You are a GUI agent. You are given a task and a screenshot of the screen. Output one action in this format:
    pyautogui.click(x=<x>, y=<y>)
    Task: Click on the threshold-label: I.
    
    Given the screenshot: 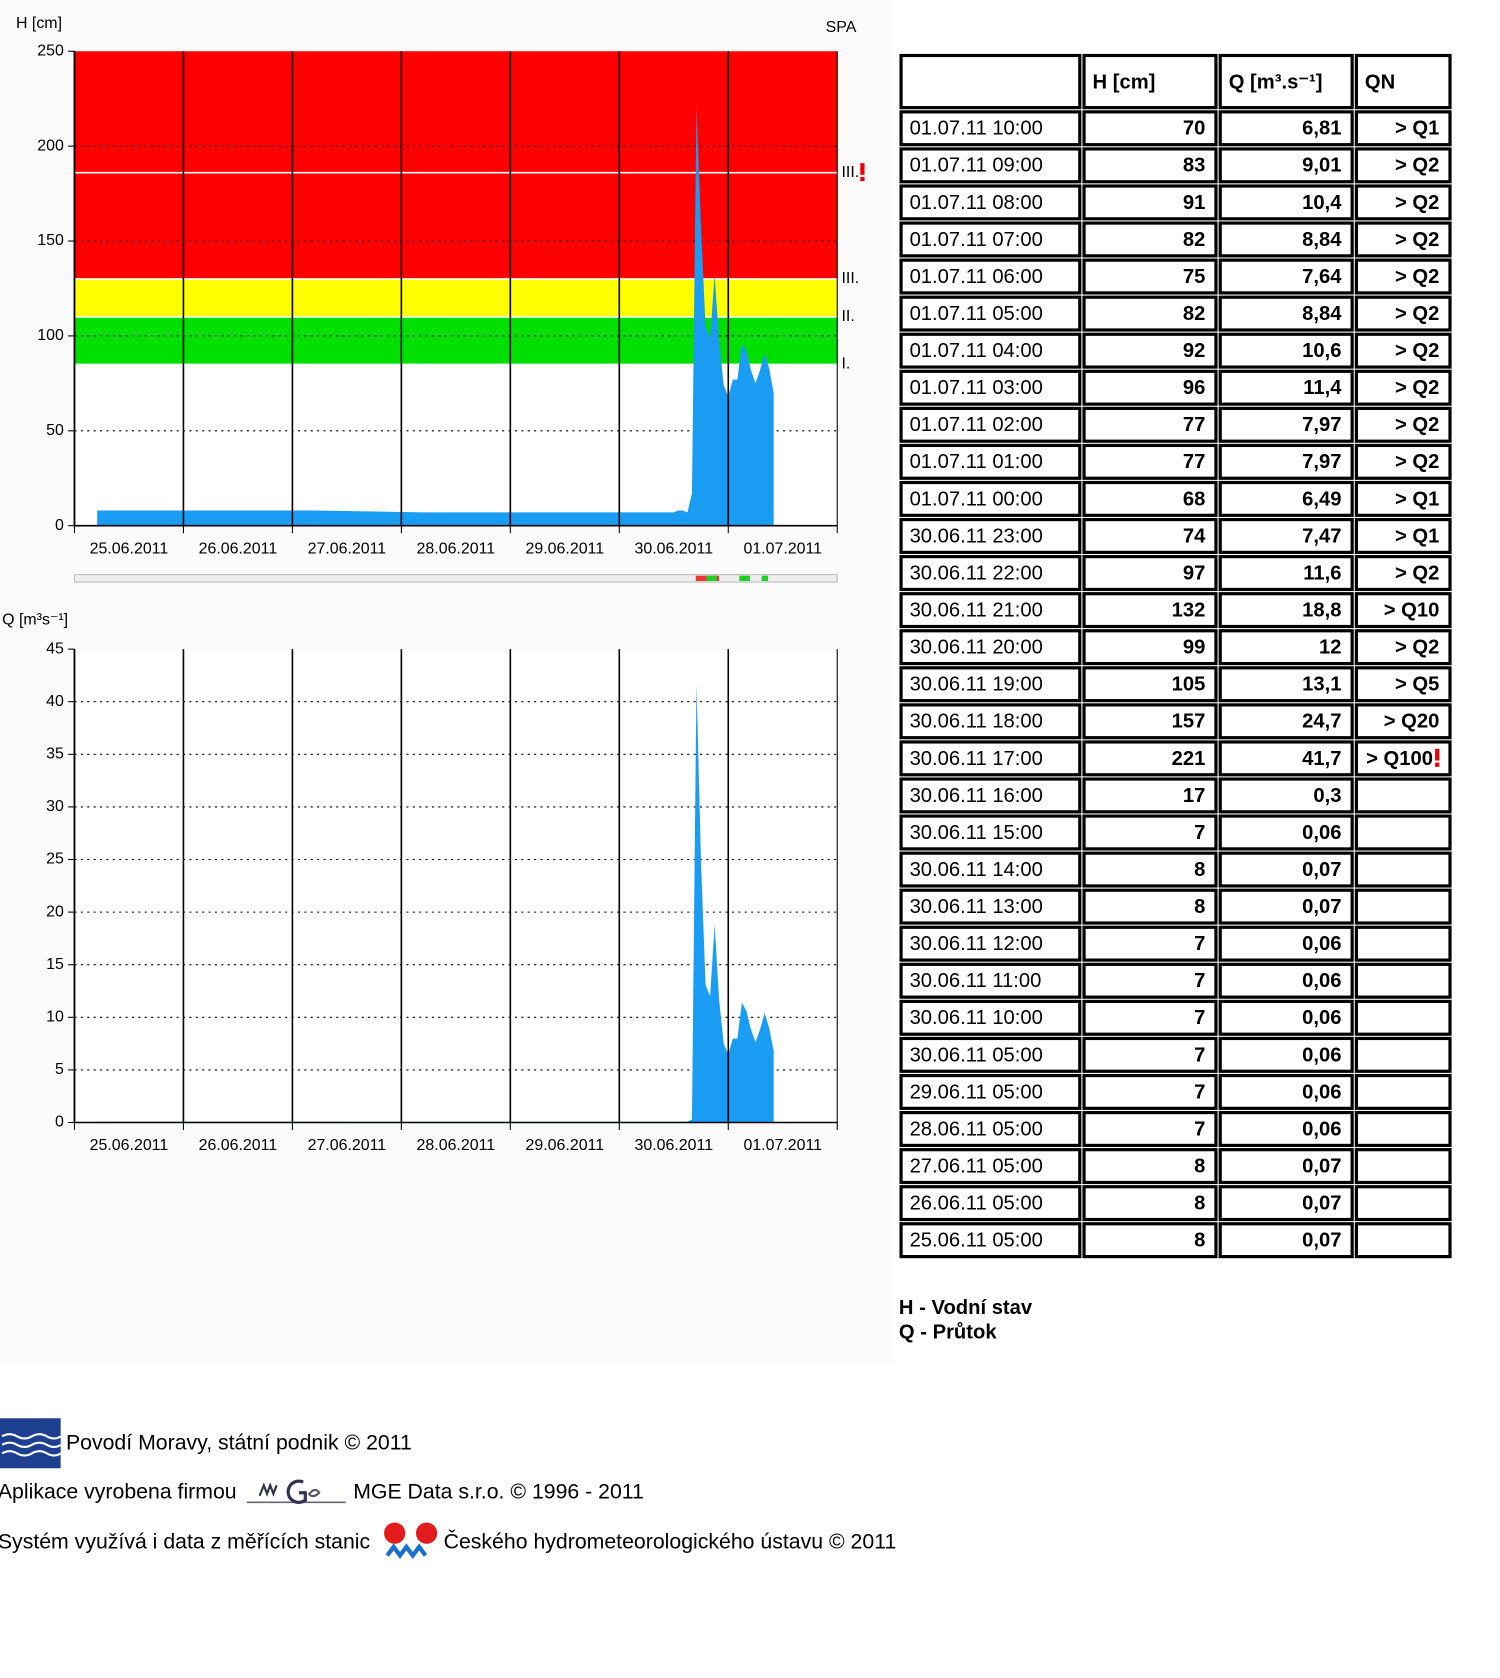 What is the action you would take?
    pyautogui.click(x=845, y=364)
    